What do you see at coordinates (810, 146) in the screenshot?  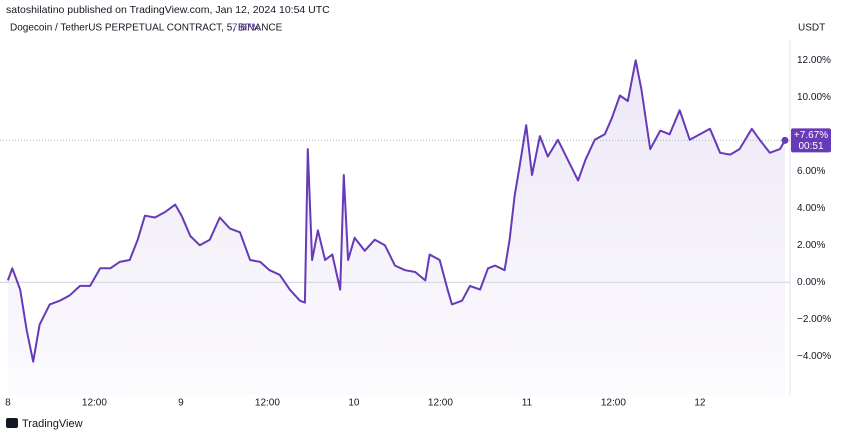 I see `badge-countdown: 00:51` at bounding box center [810, 146].